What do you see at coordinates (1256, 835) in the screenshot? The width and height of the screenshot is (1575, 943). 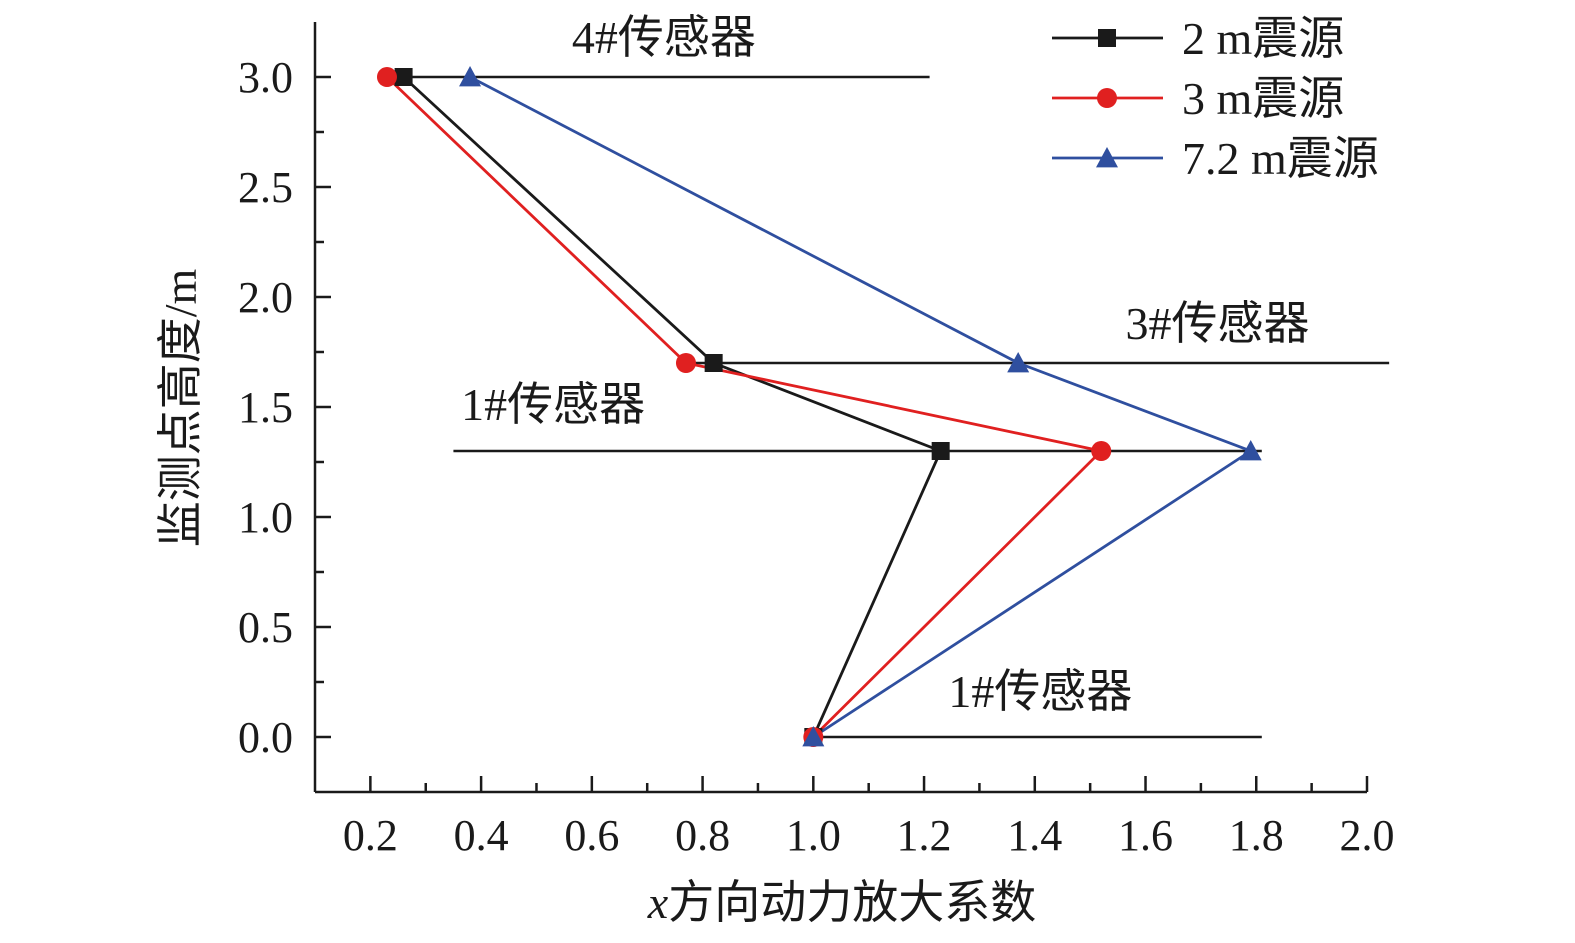 I see `x-tick-label: 1.8` at bounding box center [1256, 835].